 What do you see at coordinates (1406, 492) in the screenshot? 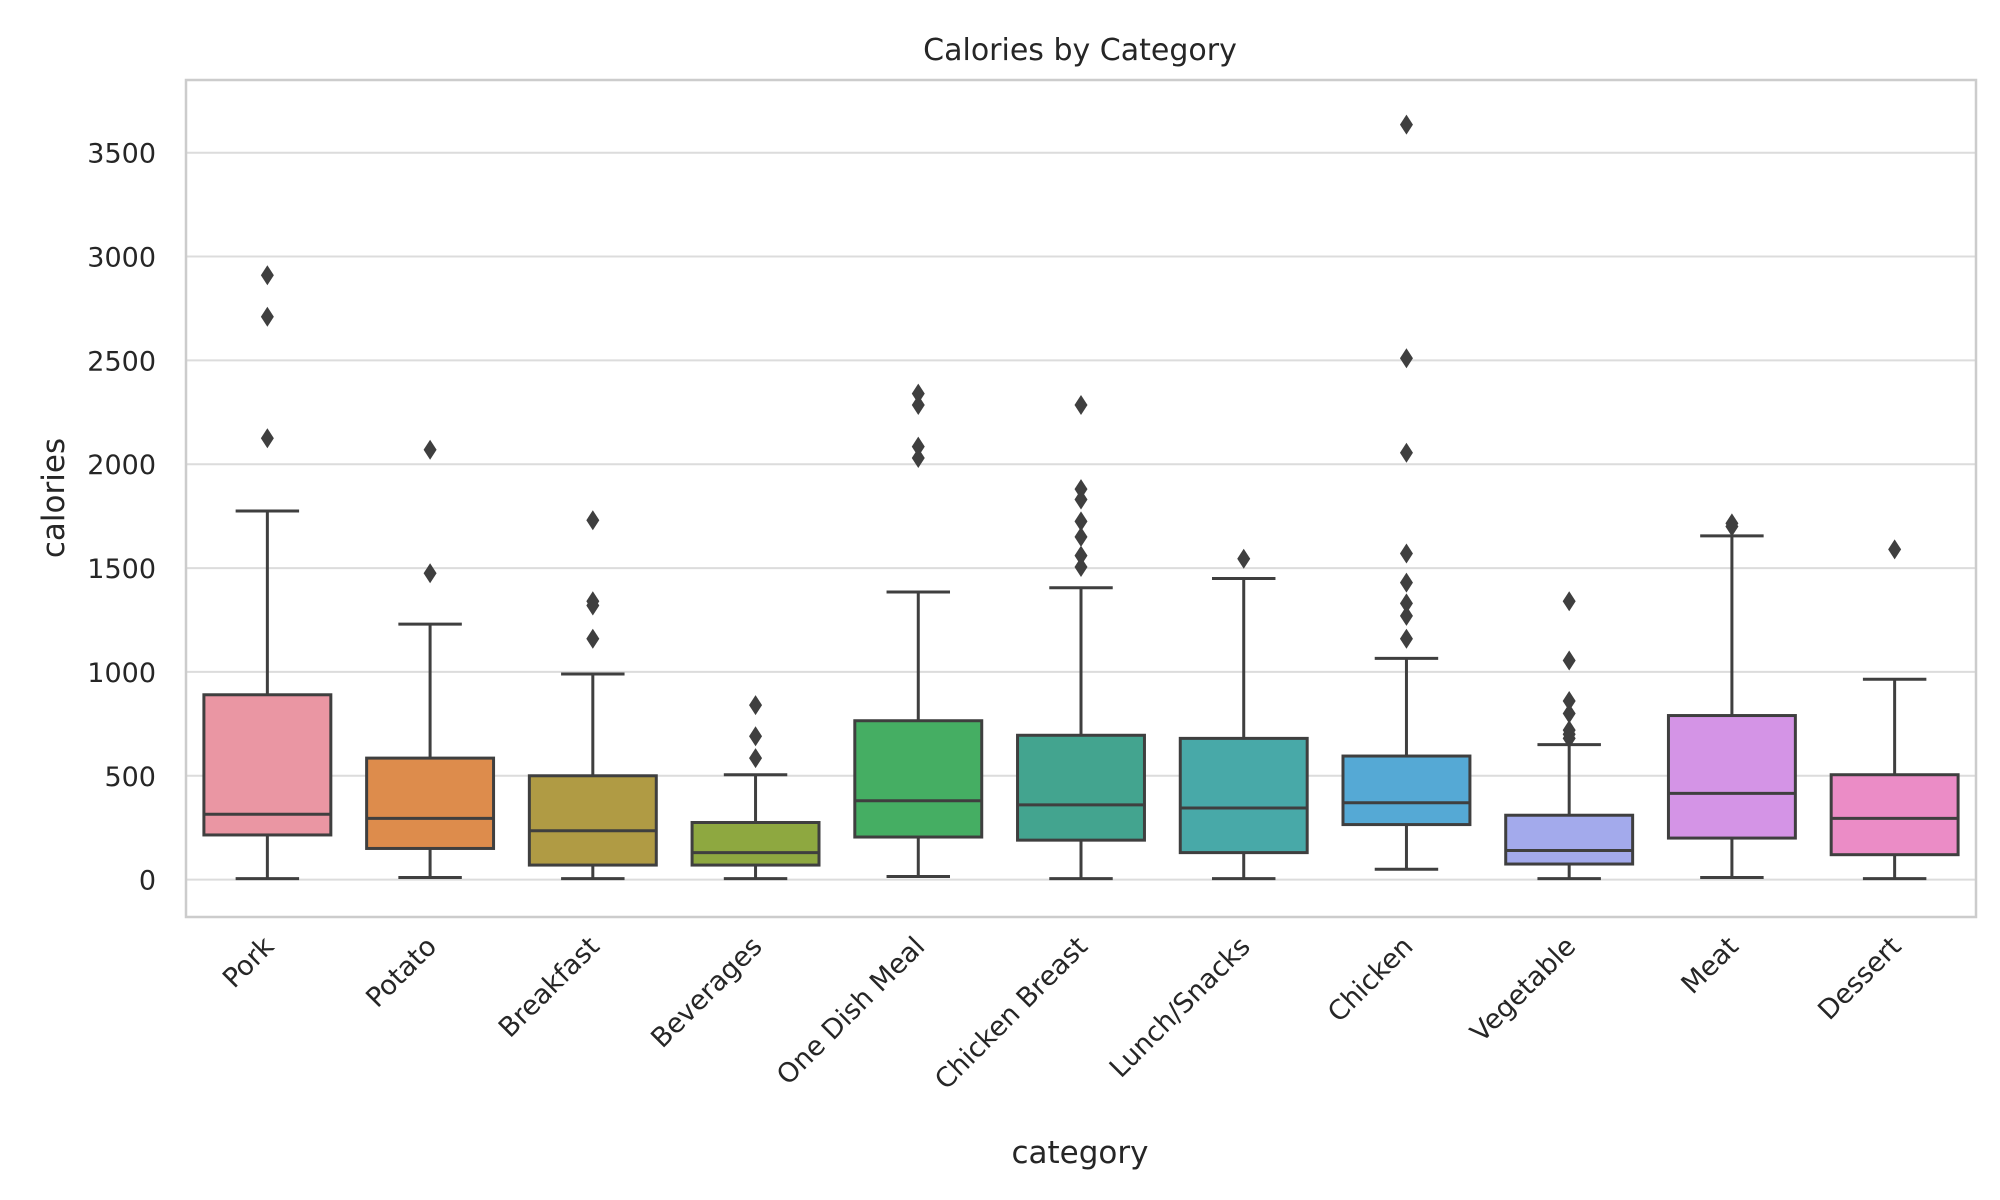
I see `box-chicken` at bounding box center [1406, 492].